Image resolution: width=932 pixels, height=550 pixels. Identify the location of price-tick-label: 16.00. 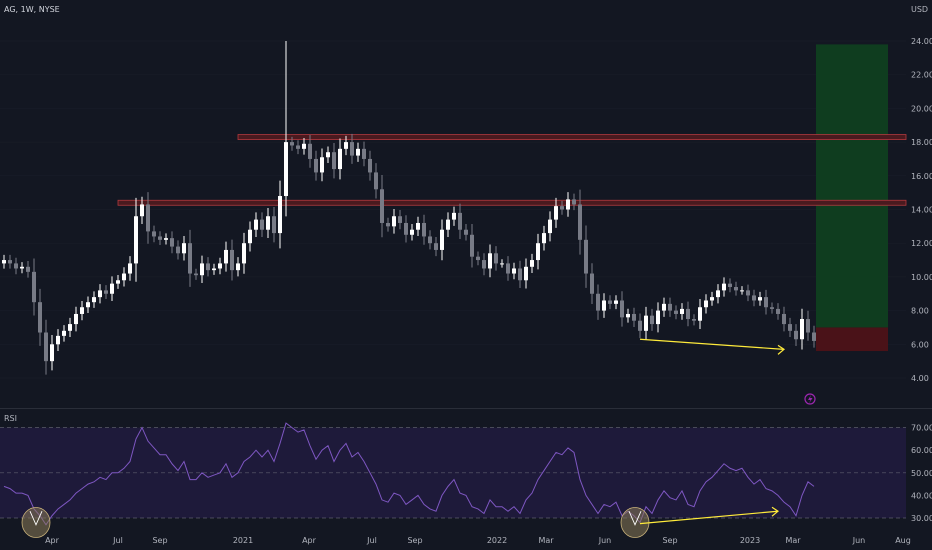
(921, 176).